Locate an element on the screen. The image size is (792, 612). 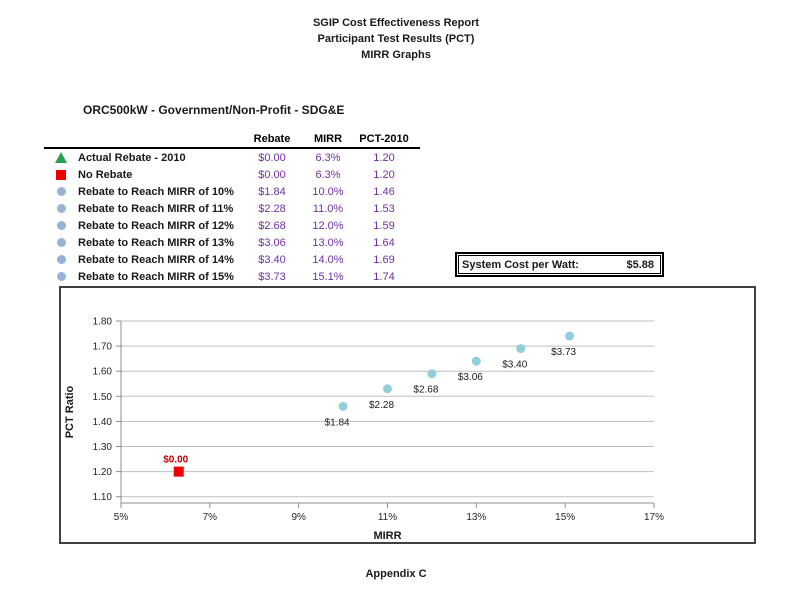
row-rebate-value: $2.68 is located at coordinates (272, 225).